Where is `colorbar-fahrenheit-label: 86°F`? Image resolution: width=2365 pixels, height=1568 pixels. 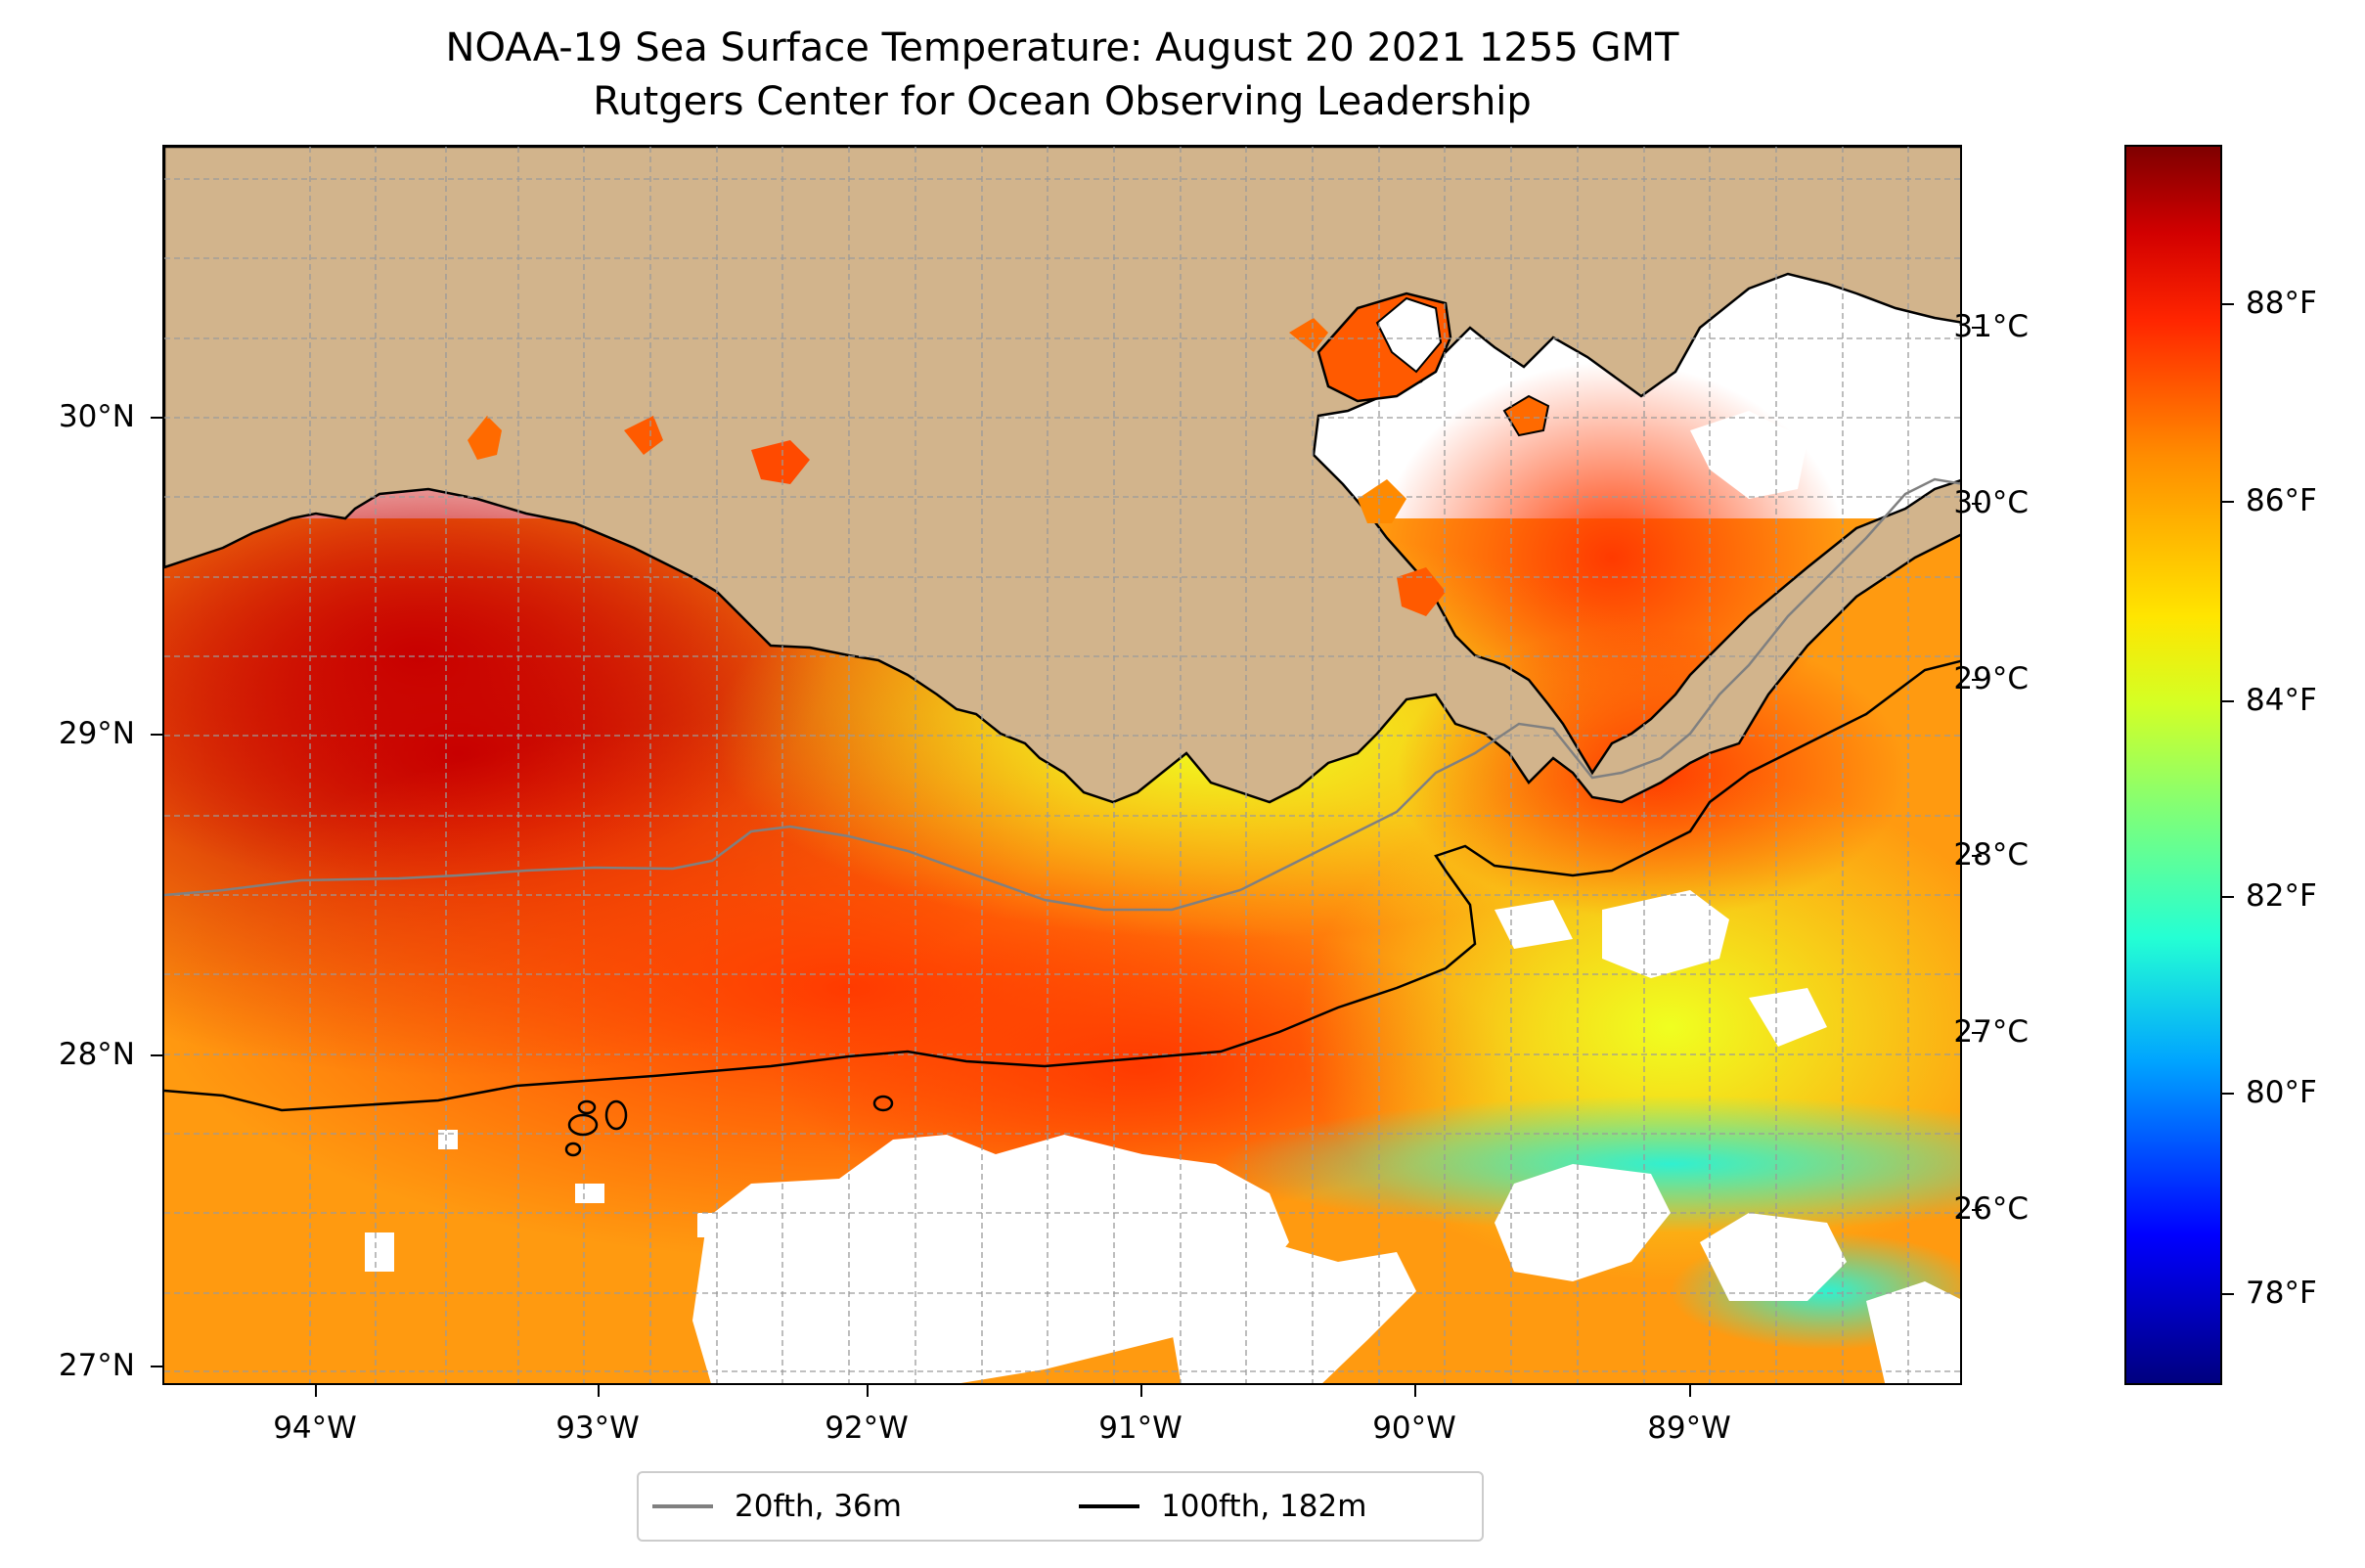
colorbar-fahrenheit-label: 86°F is located at coordinates (2281, 500).